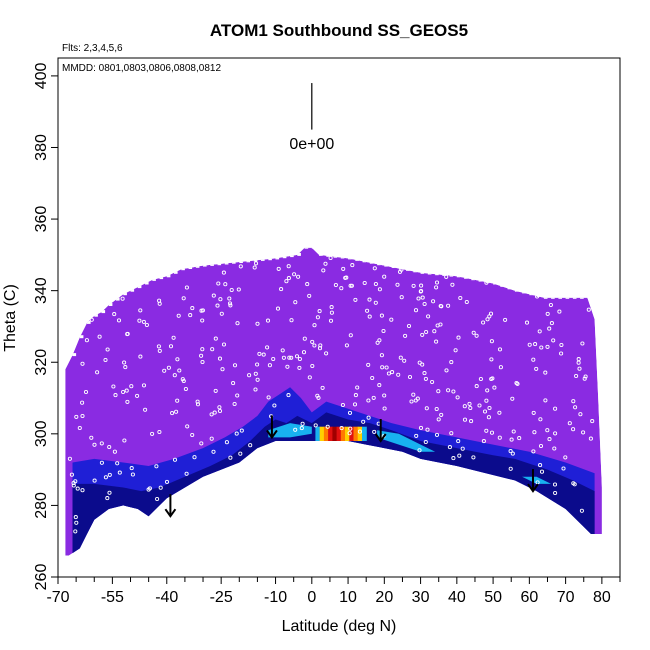 The image size is (650, 650). I want to click on x-axis-label: Latitude (deg N), so click(339, 626).